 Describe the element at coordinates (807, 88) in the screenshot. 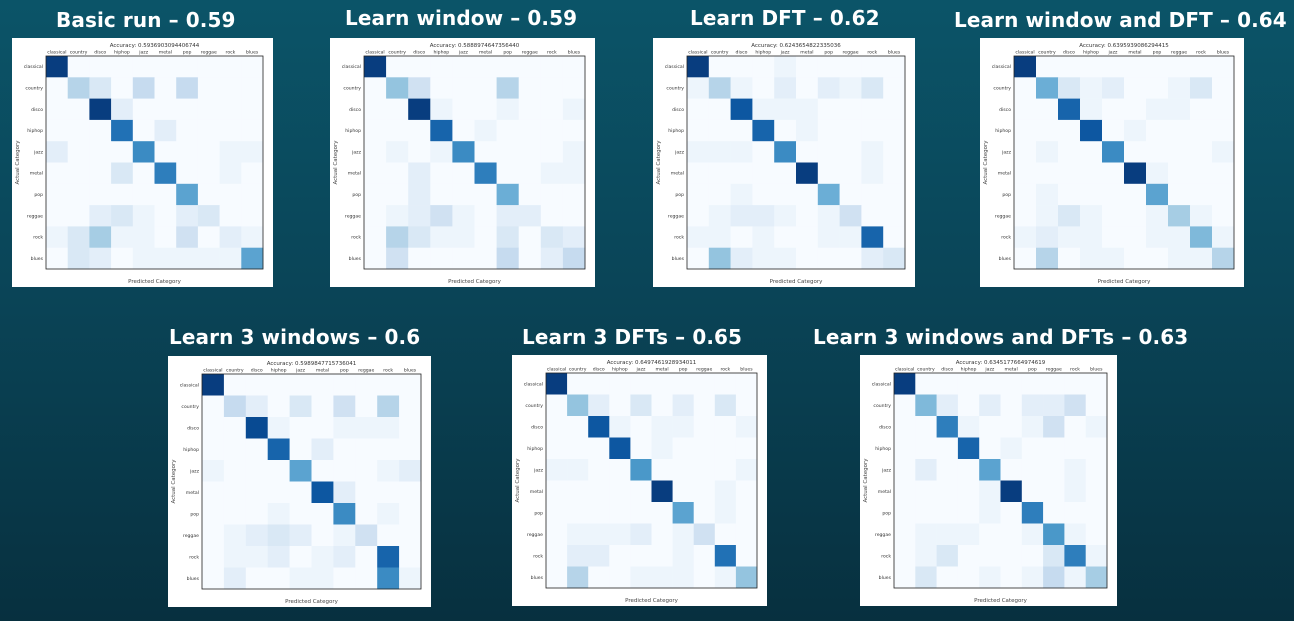

I see `cell-country-metal` at that location.